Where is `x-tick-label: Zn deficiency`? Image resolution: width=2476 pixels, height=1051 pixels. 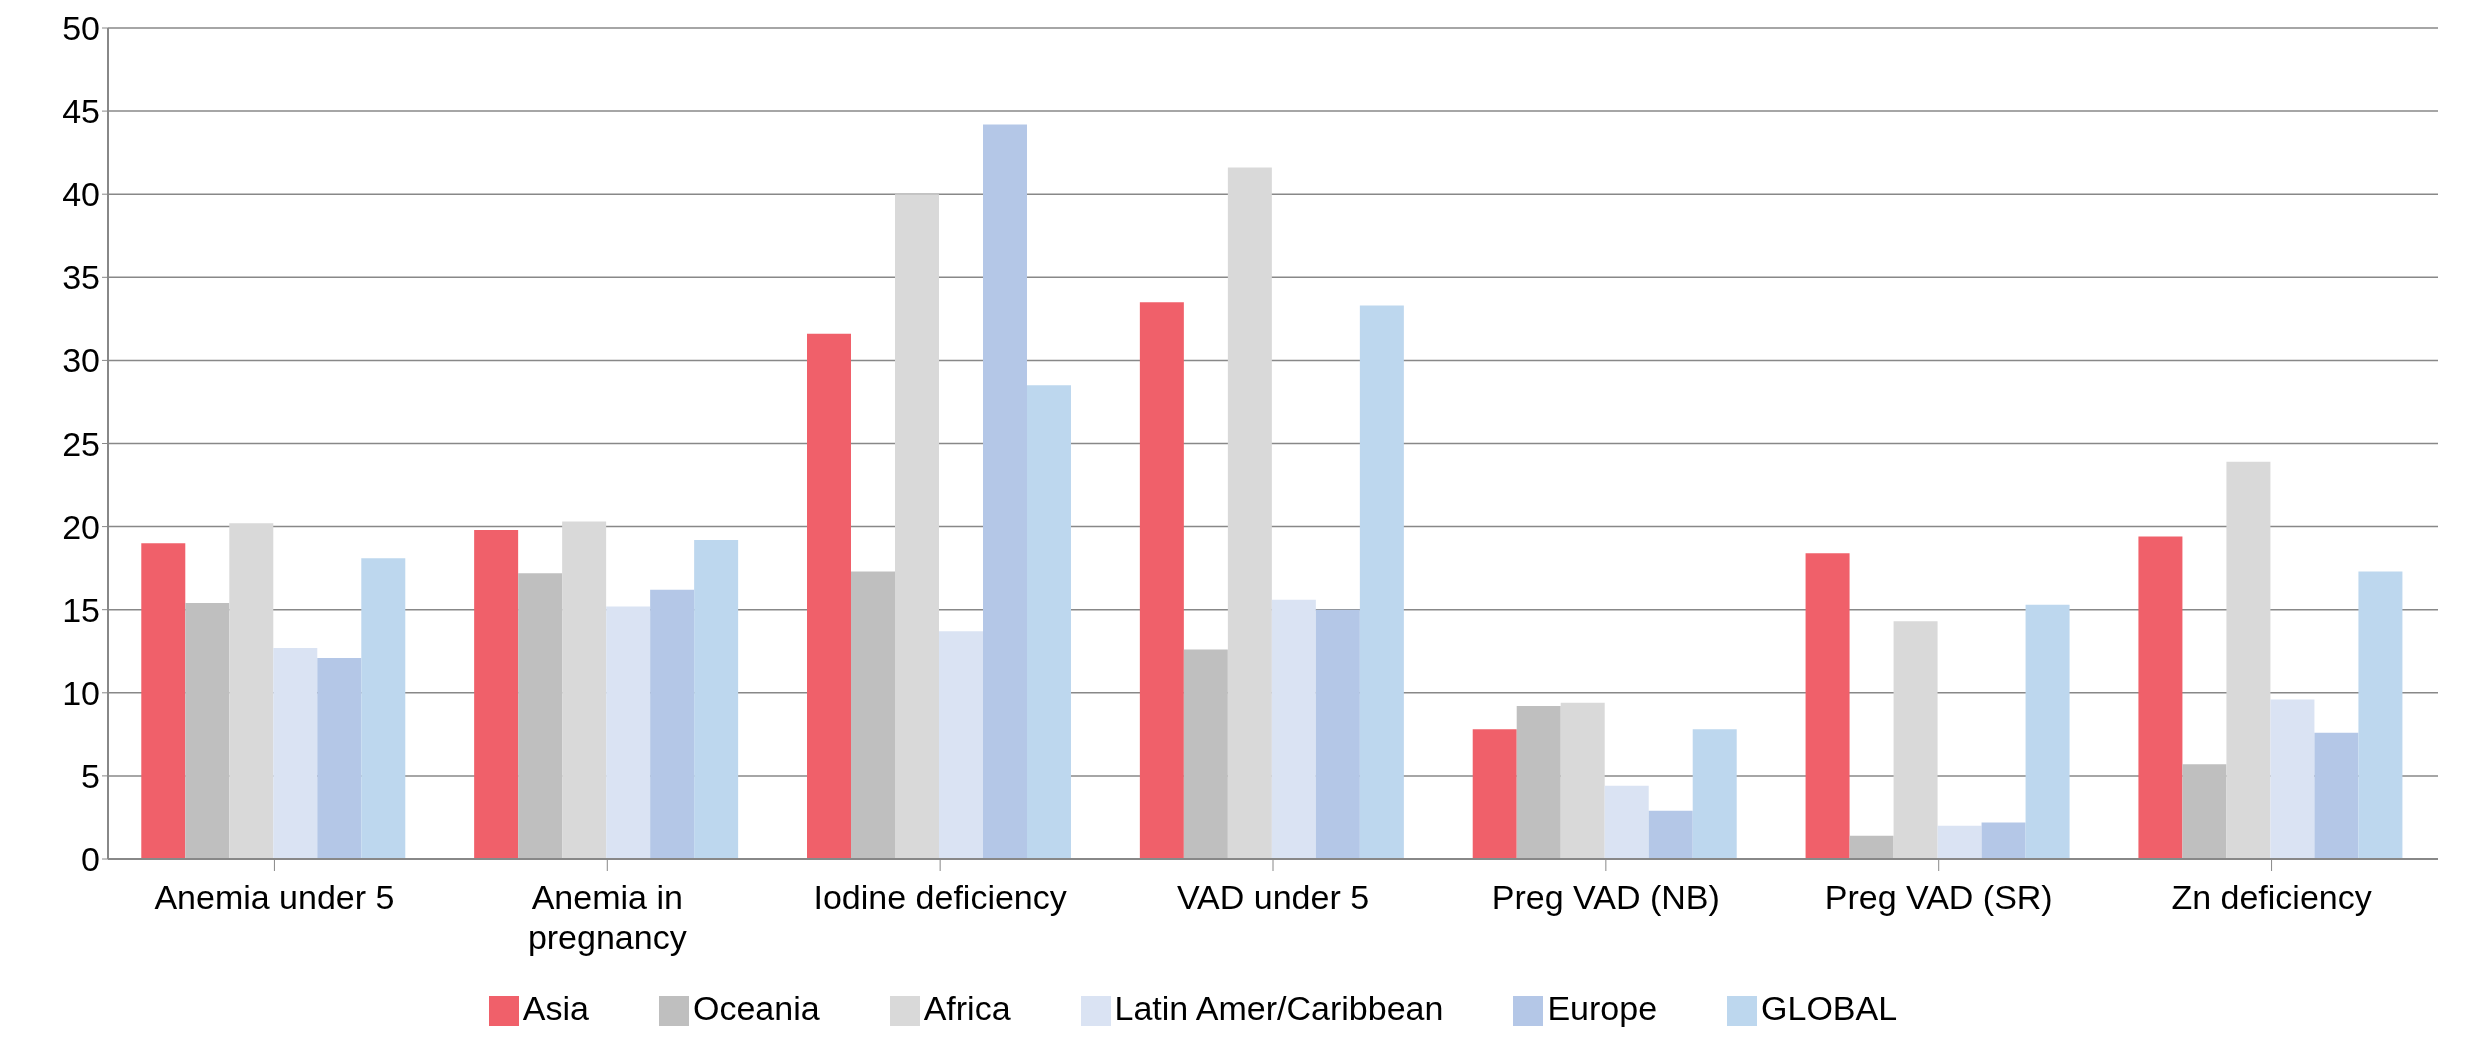 x-tick-label: Zn deficiency is located at coordinates (2271, 897).